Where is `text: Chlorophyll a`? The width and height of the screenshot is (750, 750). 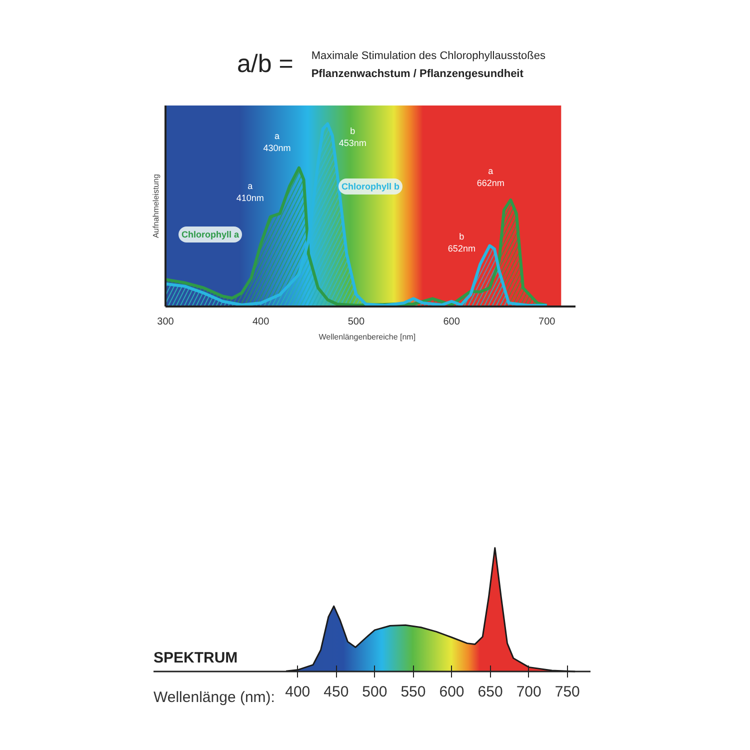
text: Chlorophyll a is located at coordinates (211, 235).